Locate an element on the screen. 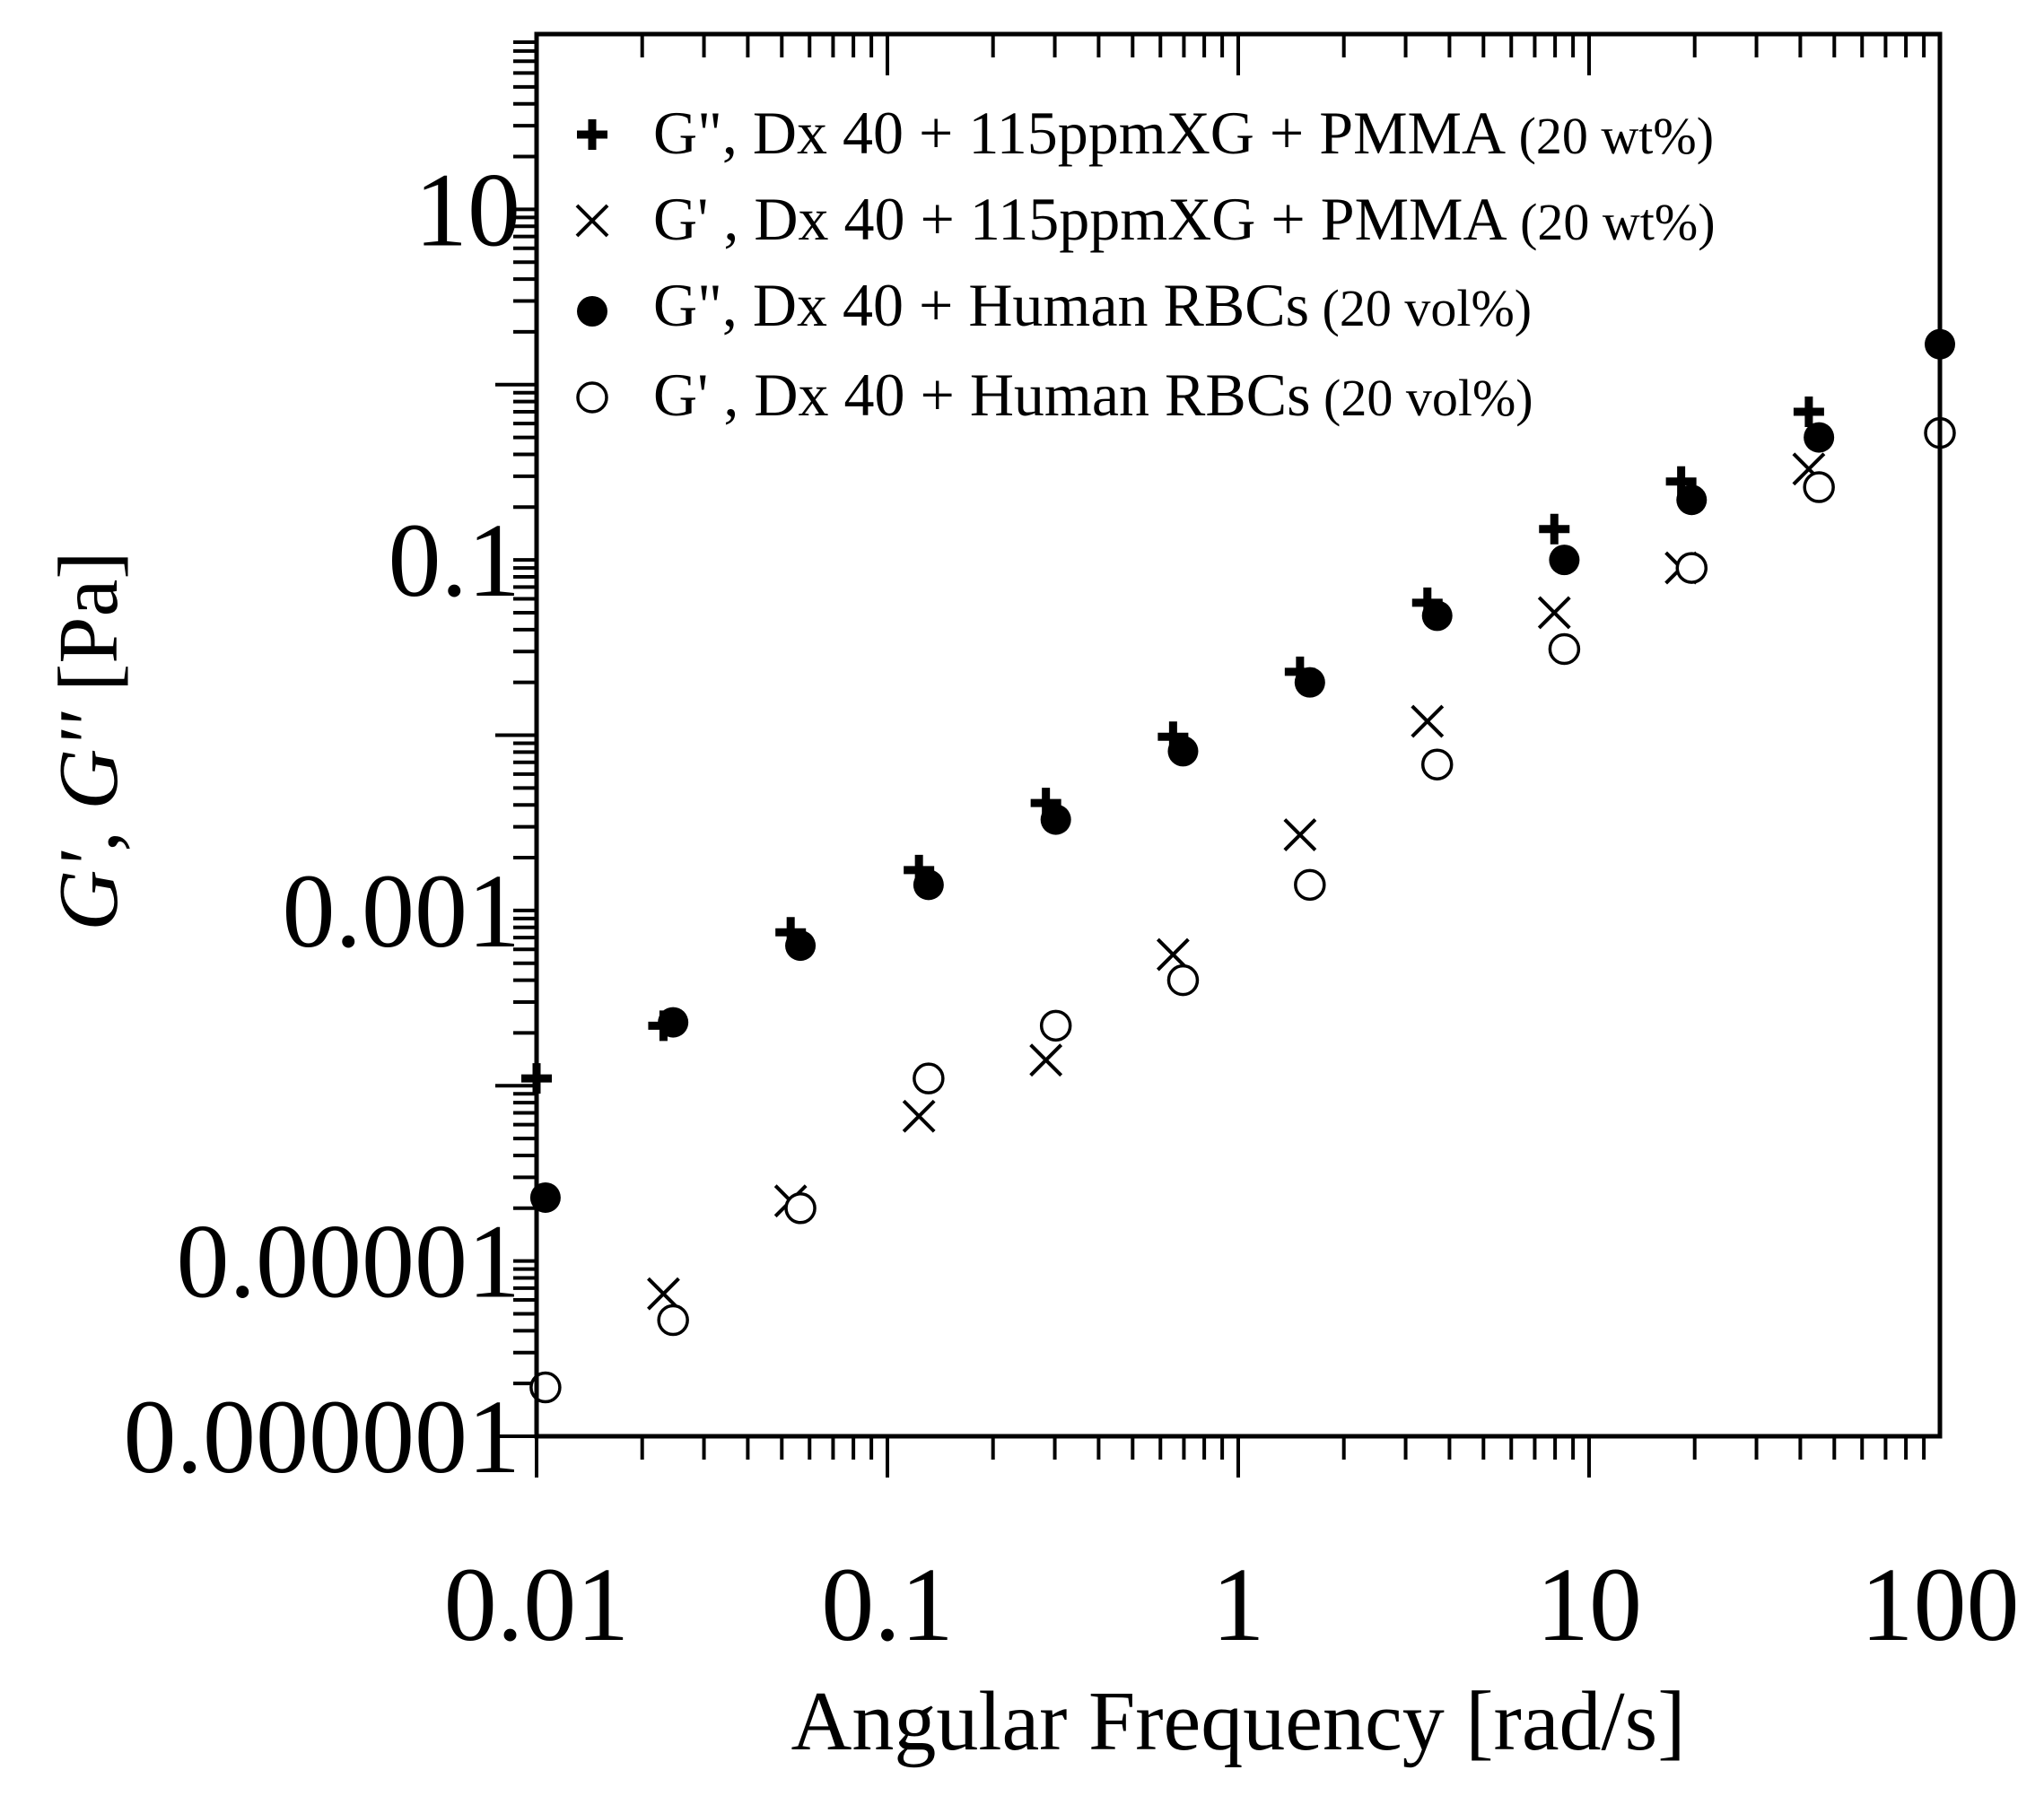 Image resolution: width=2044 pixels, height=1796 pixels. legend-symbol-open-circle is located at coordinates (592, 397).